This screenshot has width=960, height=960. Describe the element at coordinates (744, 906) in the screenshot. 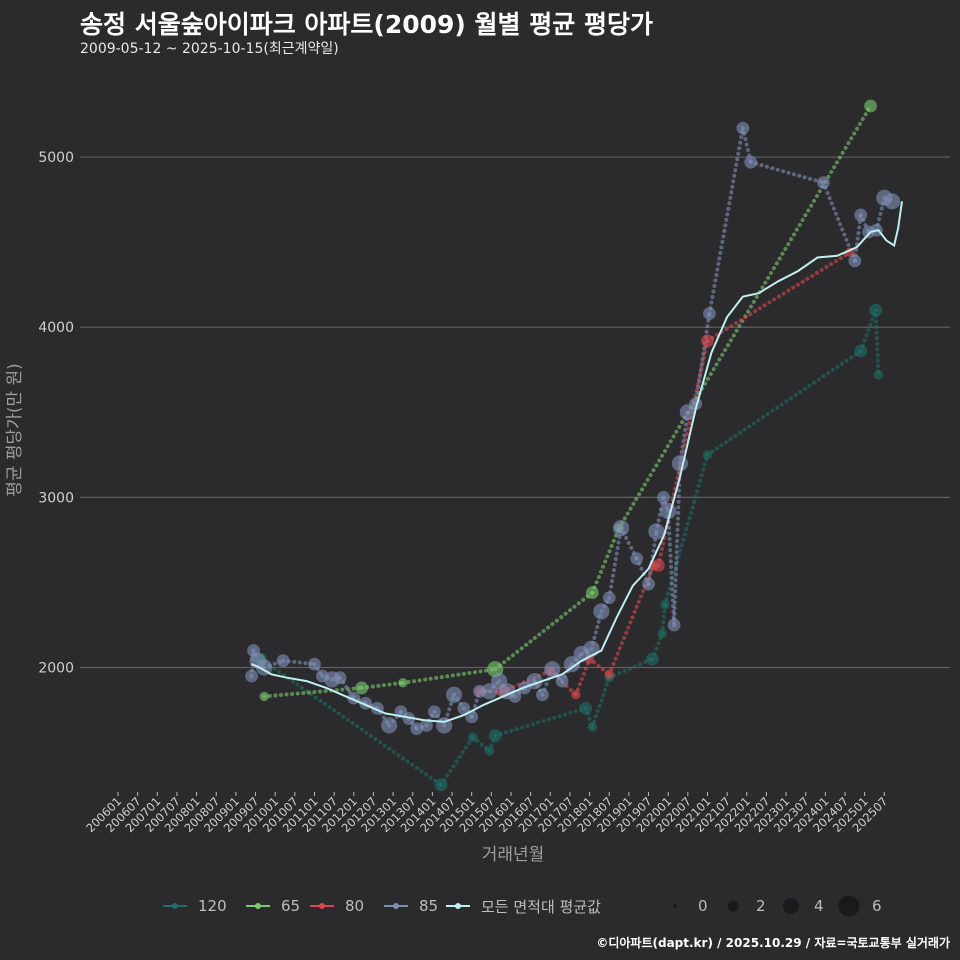

I see `size-legend-item: 2` at that location.